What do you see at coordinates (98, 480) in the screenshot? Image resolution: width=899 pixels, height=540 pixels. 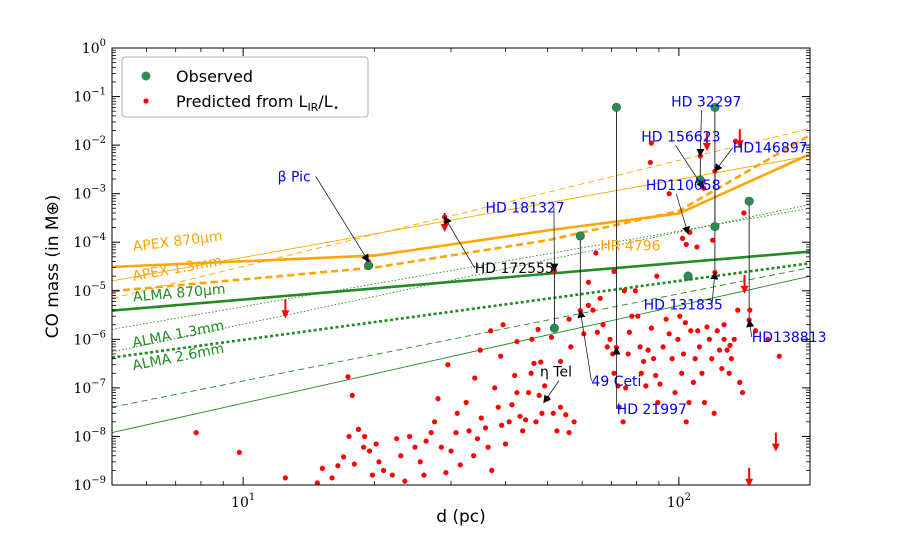 I see `y-tick-exponent: −9` at bounding box center [98, 480].